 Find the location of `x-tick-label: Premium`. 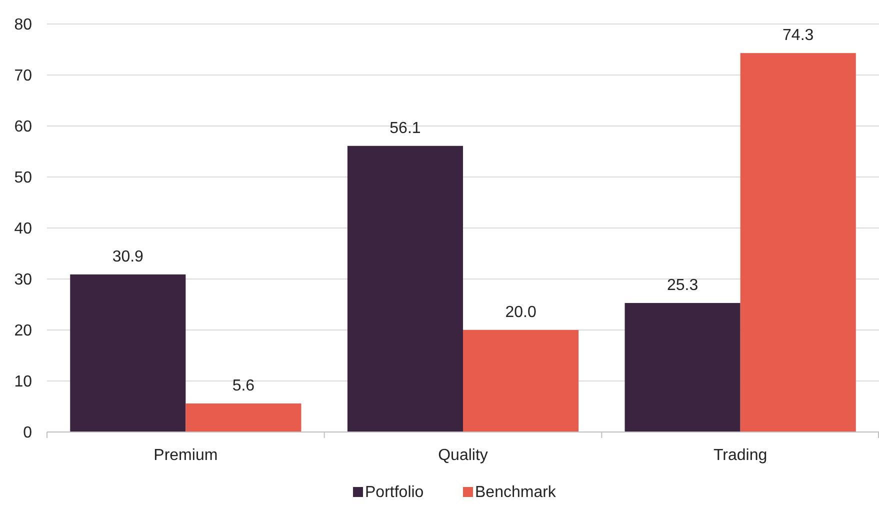

x-tick-label: Premium is located at coordinates (186, 455).